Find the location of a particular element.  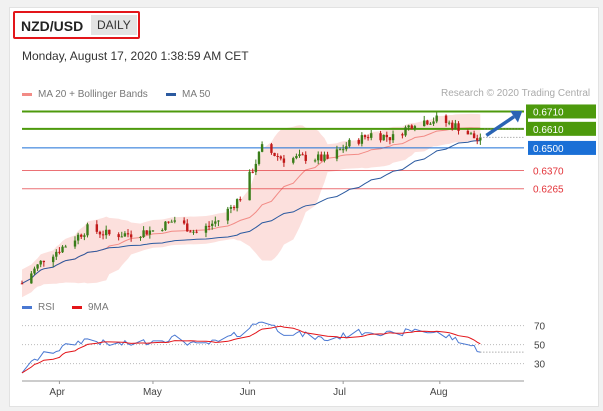

rsi-ma9-line is located at coordinates (251, 349).